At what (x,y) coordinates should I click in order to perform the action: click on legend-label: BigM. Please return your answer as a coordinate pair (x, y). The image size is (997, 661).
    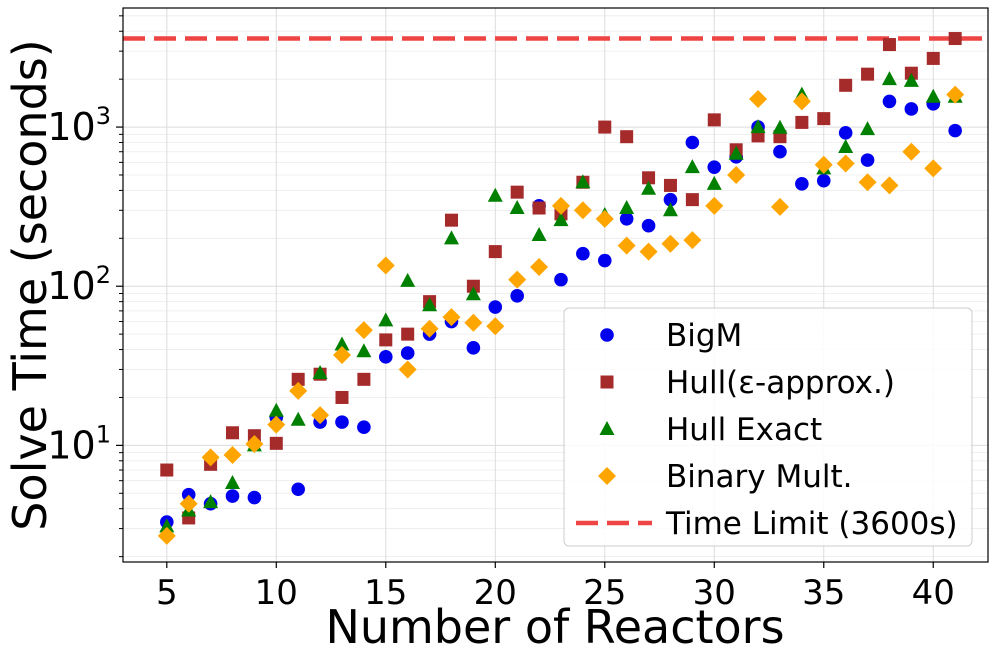
    Looking at the image, I should click on (704, 336).